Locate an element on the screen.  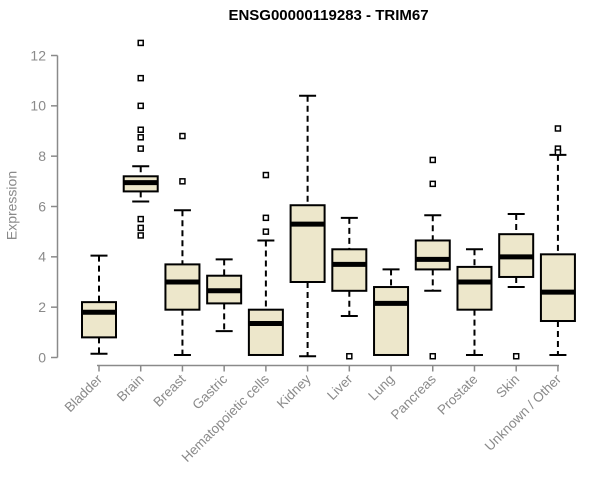
x-tick-label-prostate: Prostate is located at coordinates (457, 395).